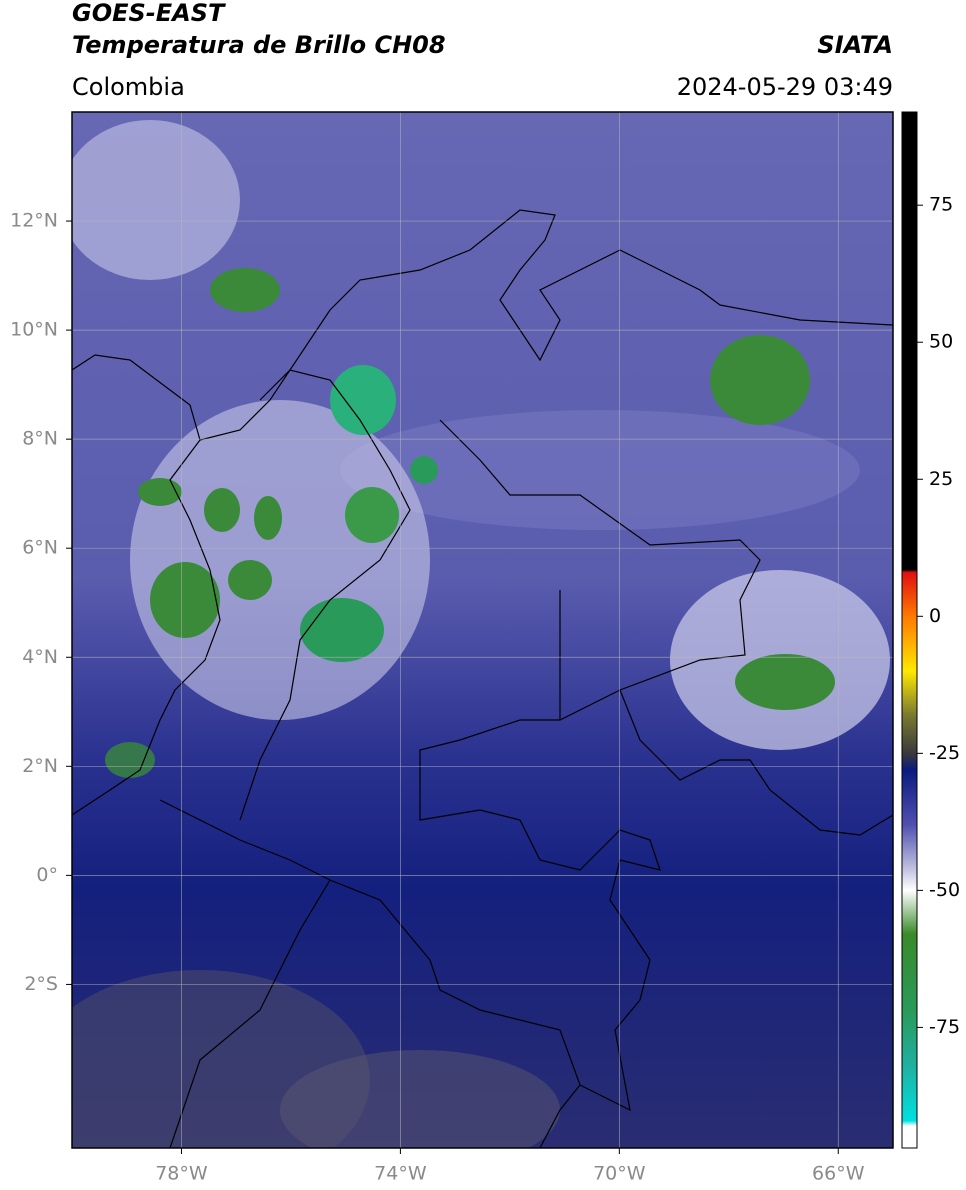 The image size is (966, 1190). What do you see at coordinates (149, 13) in the screenshot?
I see `title: GOES-EAST` at bounding box center [149, 13].